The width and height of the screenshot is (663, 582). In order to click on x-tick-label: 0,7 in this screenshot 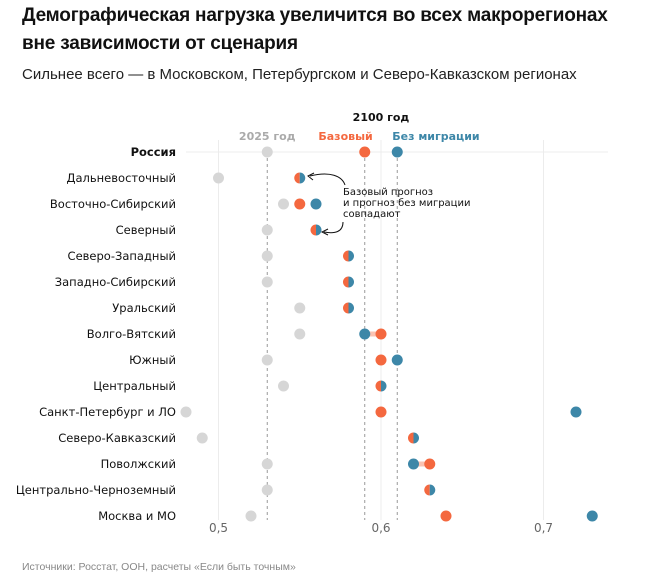, I will do `click(543, 528)`.